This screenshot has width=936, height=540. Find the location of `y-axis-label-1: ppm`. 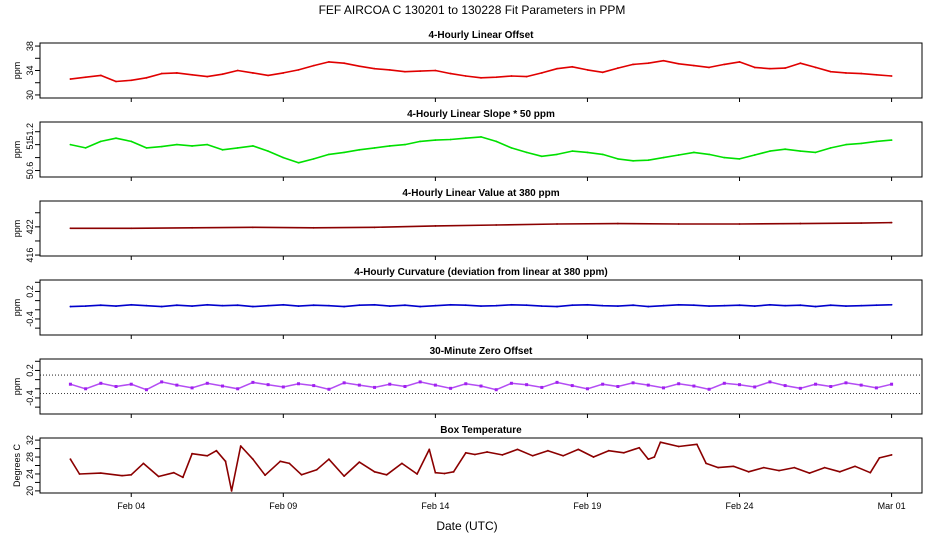

y-axis-label-1: ppm is located at coordinates (17, 71).